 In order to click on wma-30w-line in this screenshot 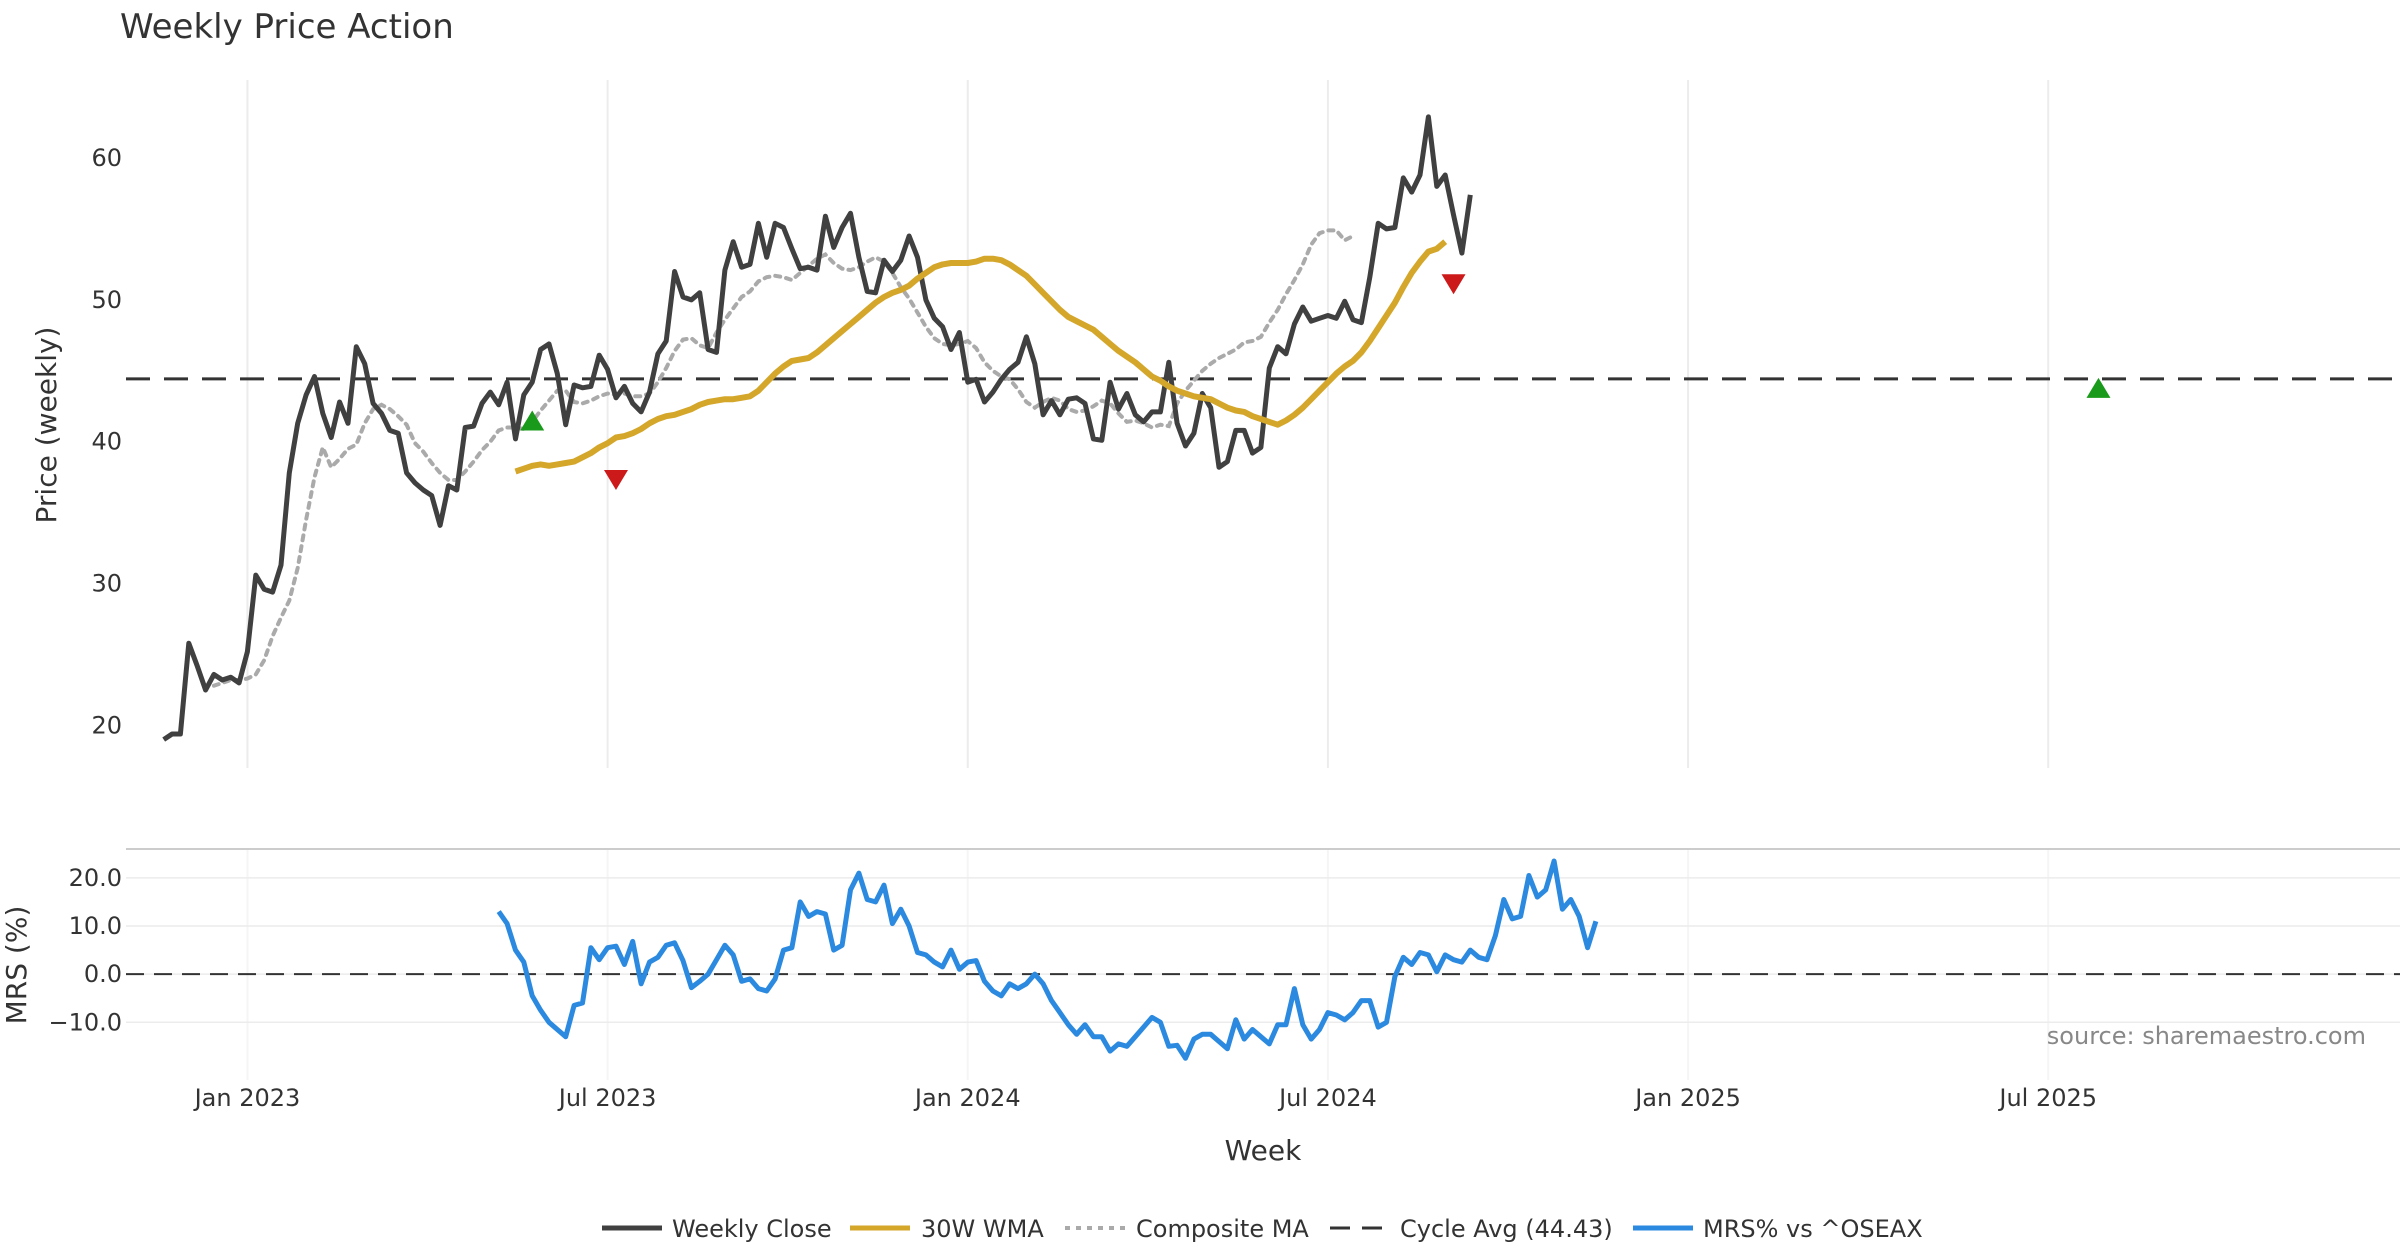, I will do `click(981, 357)`.